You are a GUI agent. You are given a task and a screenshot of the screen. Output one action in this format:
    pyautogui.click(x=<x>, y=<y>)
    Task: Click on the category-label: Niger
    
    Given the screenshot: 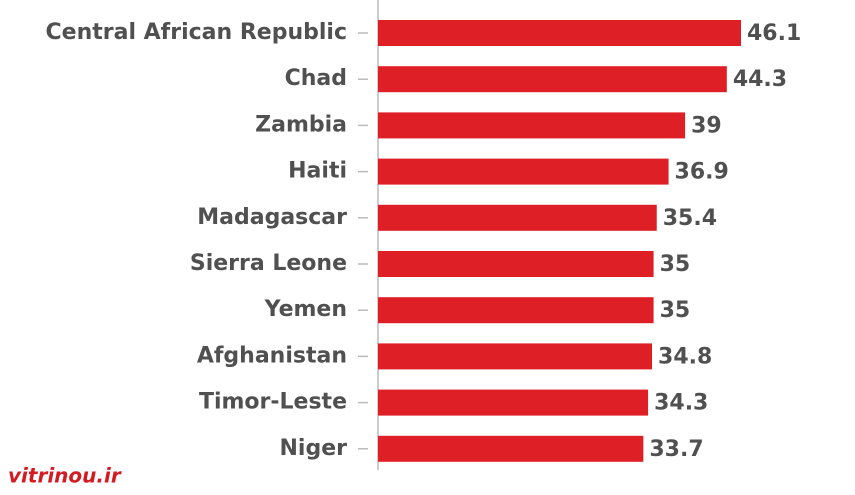 What is the action you would take?
    pyautogui.click(x=314, y=448)
    